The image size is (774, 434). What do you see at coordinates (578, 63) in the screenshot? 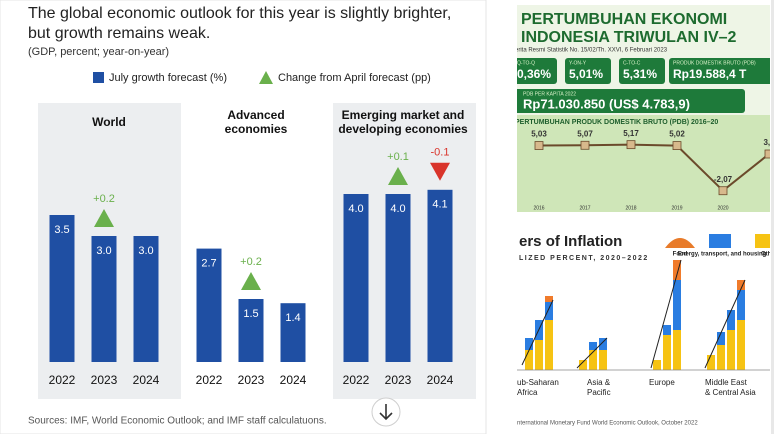
I see `stat-label: Y-ON-Y` at bounding box center [578, 63].